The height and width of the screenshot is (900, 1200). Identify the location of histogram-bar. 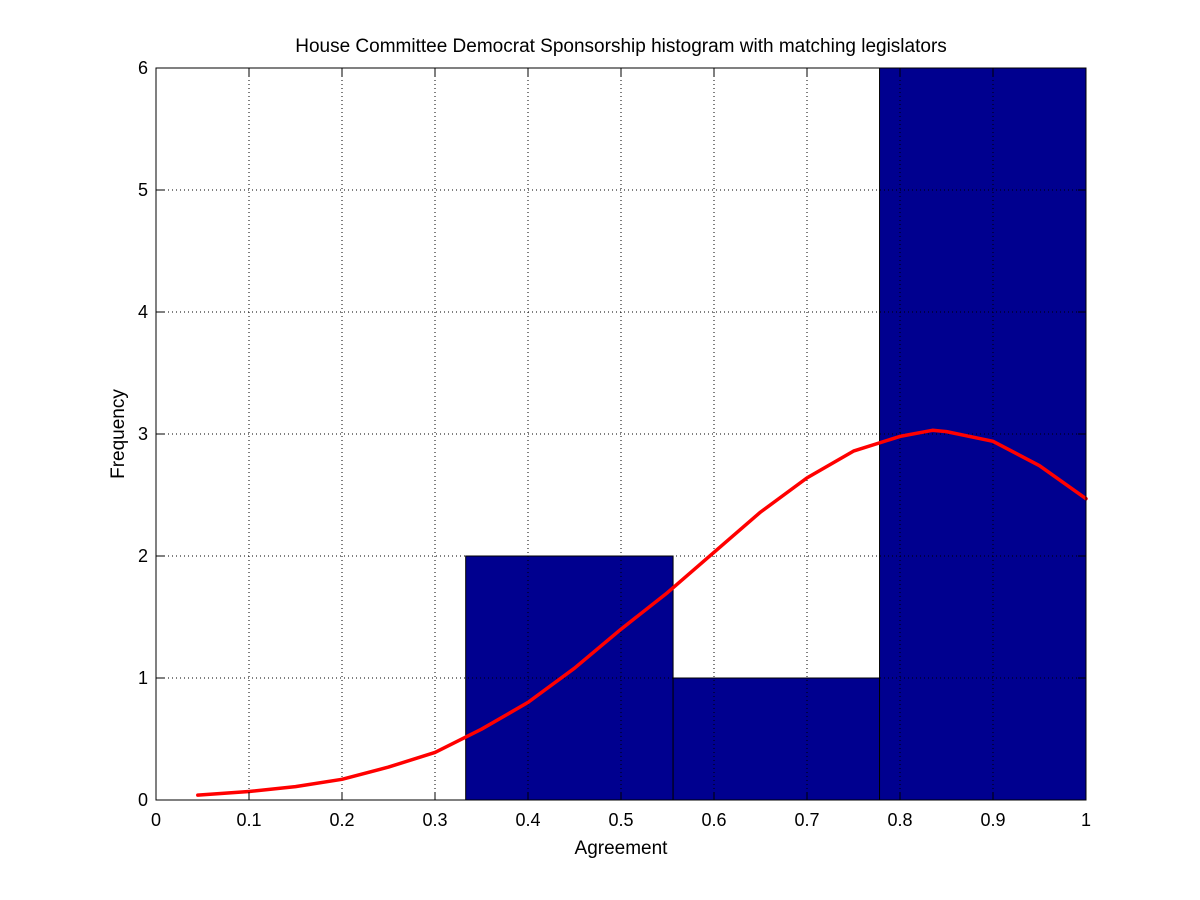
(776, 739).